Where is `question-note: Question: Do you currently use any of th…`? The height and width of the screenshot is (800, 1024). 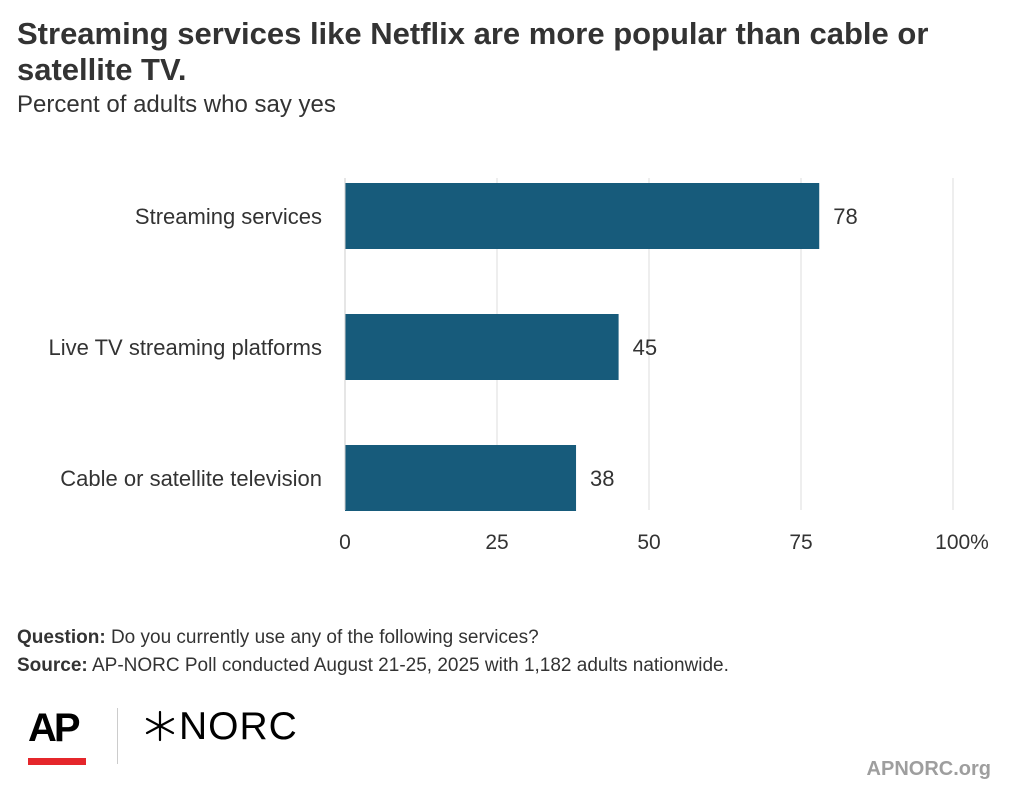
question-note: Question: Do you currently use any of th… is located at coordinates (278, 638).